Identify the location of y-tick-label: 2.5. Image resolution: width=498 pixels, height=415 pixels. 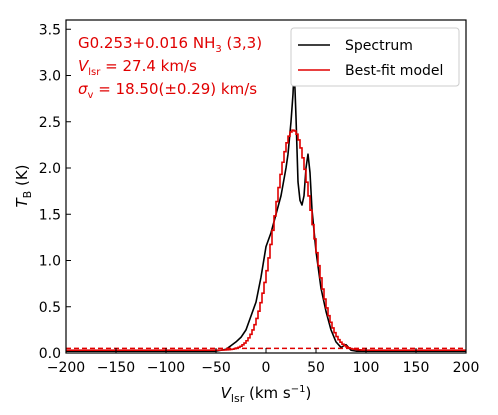
(50, 123).